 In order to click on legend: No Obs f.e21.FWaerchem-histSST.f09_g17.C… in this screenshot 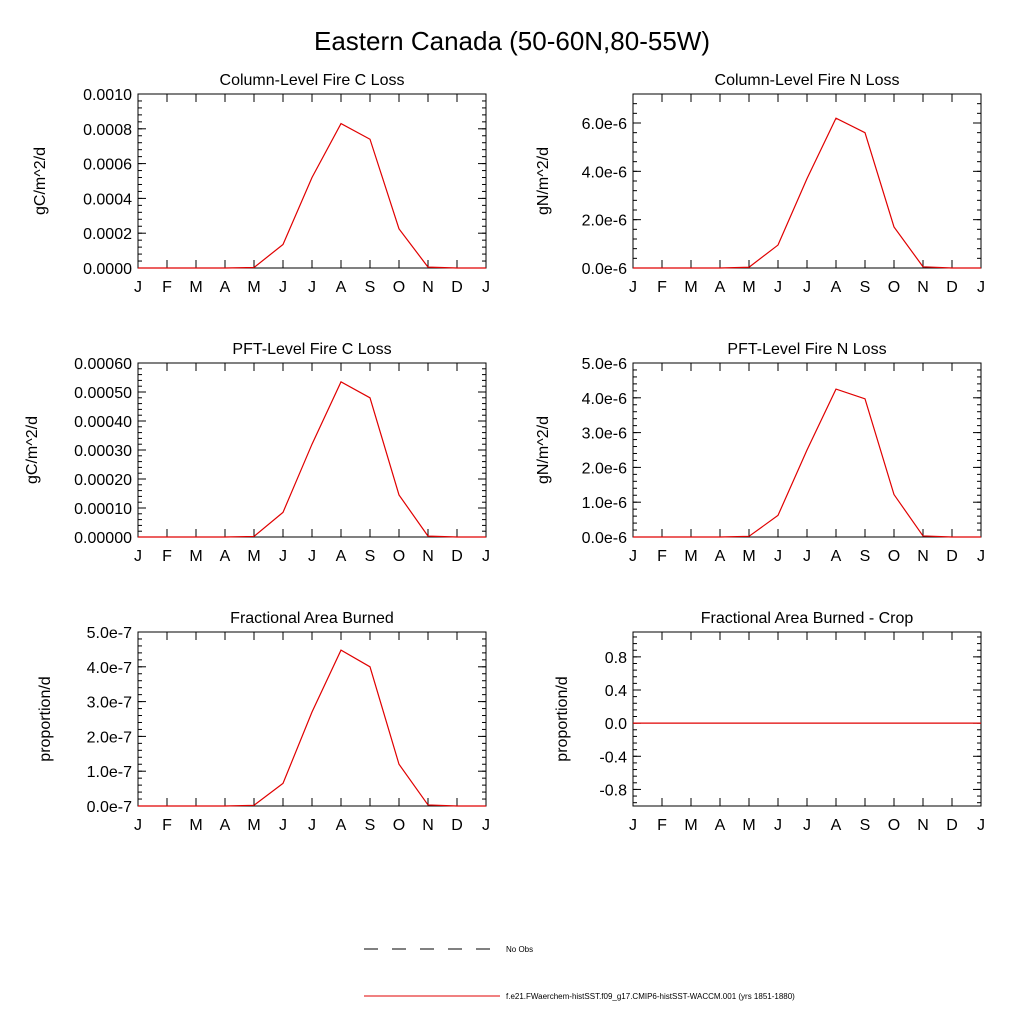, I will do `click(579, 973)`.